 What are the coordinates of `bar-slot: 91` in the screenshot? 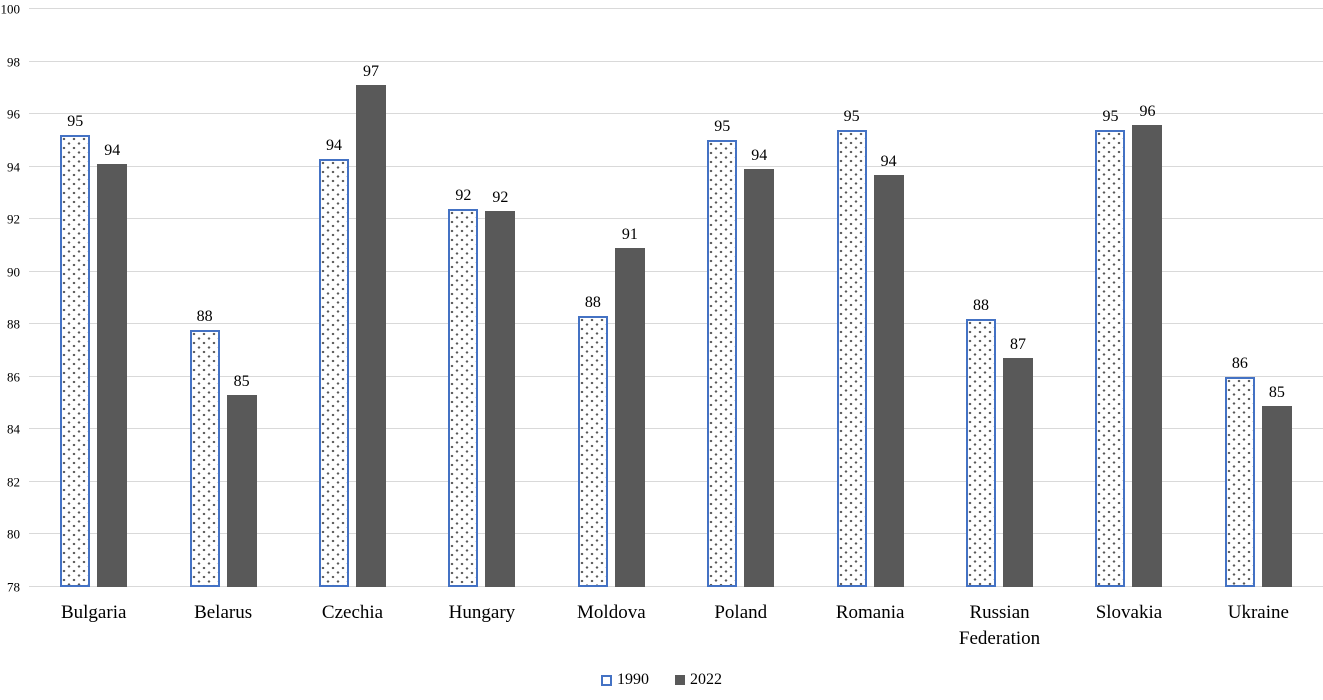 It's located at (629, 298).